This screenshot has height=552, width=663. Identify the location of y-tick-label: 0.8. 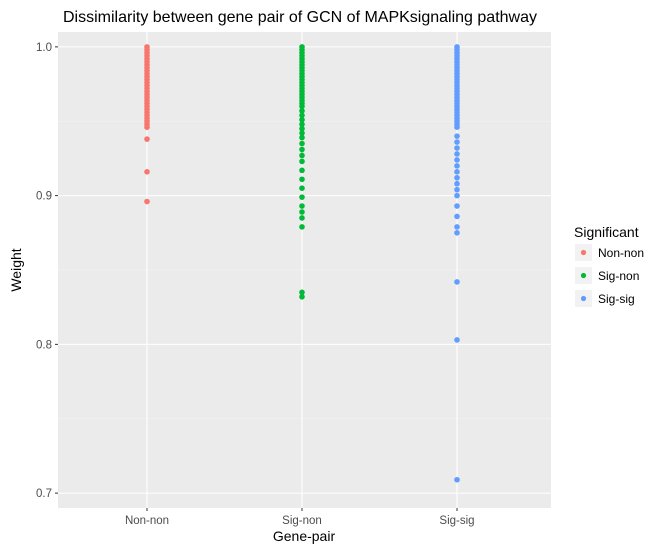
(44, 345).